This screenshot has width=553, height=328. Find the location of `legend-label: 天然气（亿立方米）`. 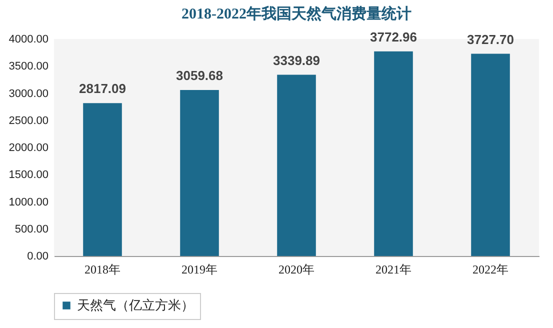

legend-label: 天然气（亿立方米） is located at coordinates (135, 305).